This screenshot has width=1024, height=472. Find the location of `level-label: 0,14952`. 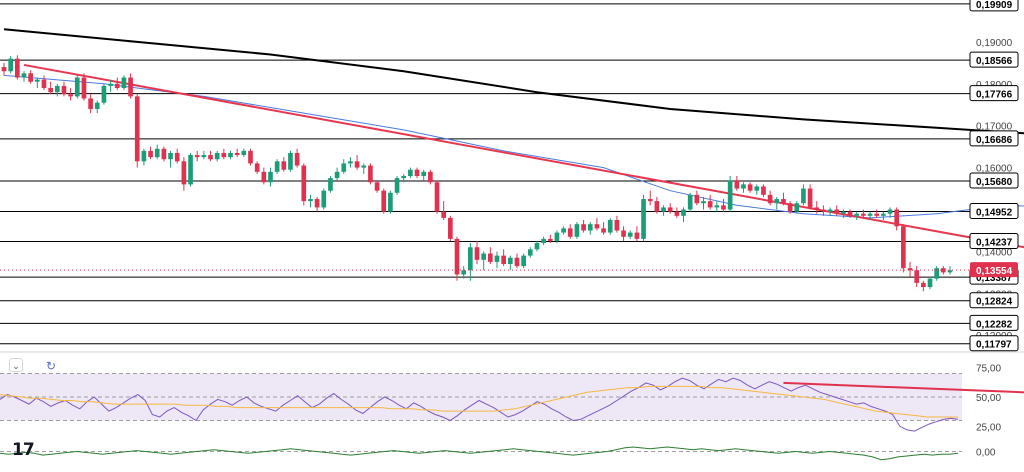

level-label: 0,14952 is located at coordinates (994, 213).